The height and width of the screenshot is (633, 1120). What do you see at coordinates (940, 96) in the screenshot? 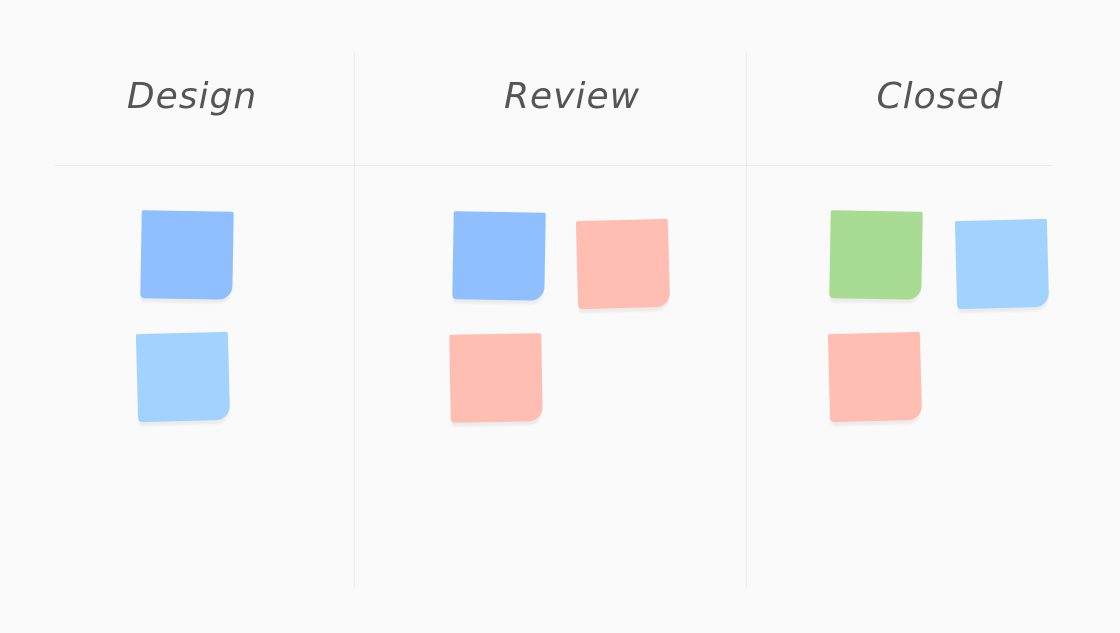
I see `column-title-closed: Closed` at bounding box center [940, 96].